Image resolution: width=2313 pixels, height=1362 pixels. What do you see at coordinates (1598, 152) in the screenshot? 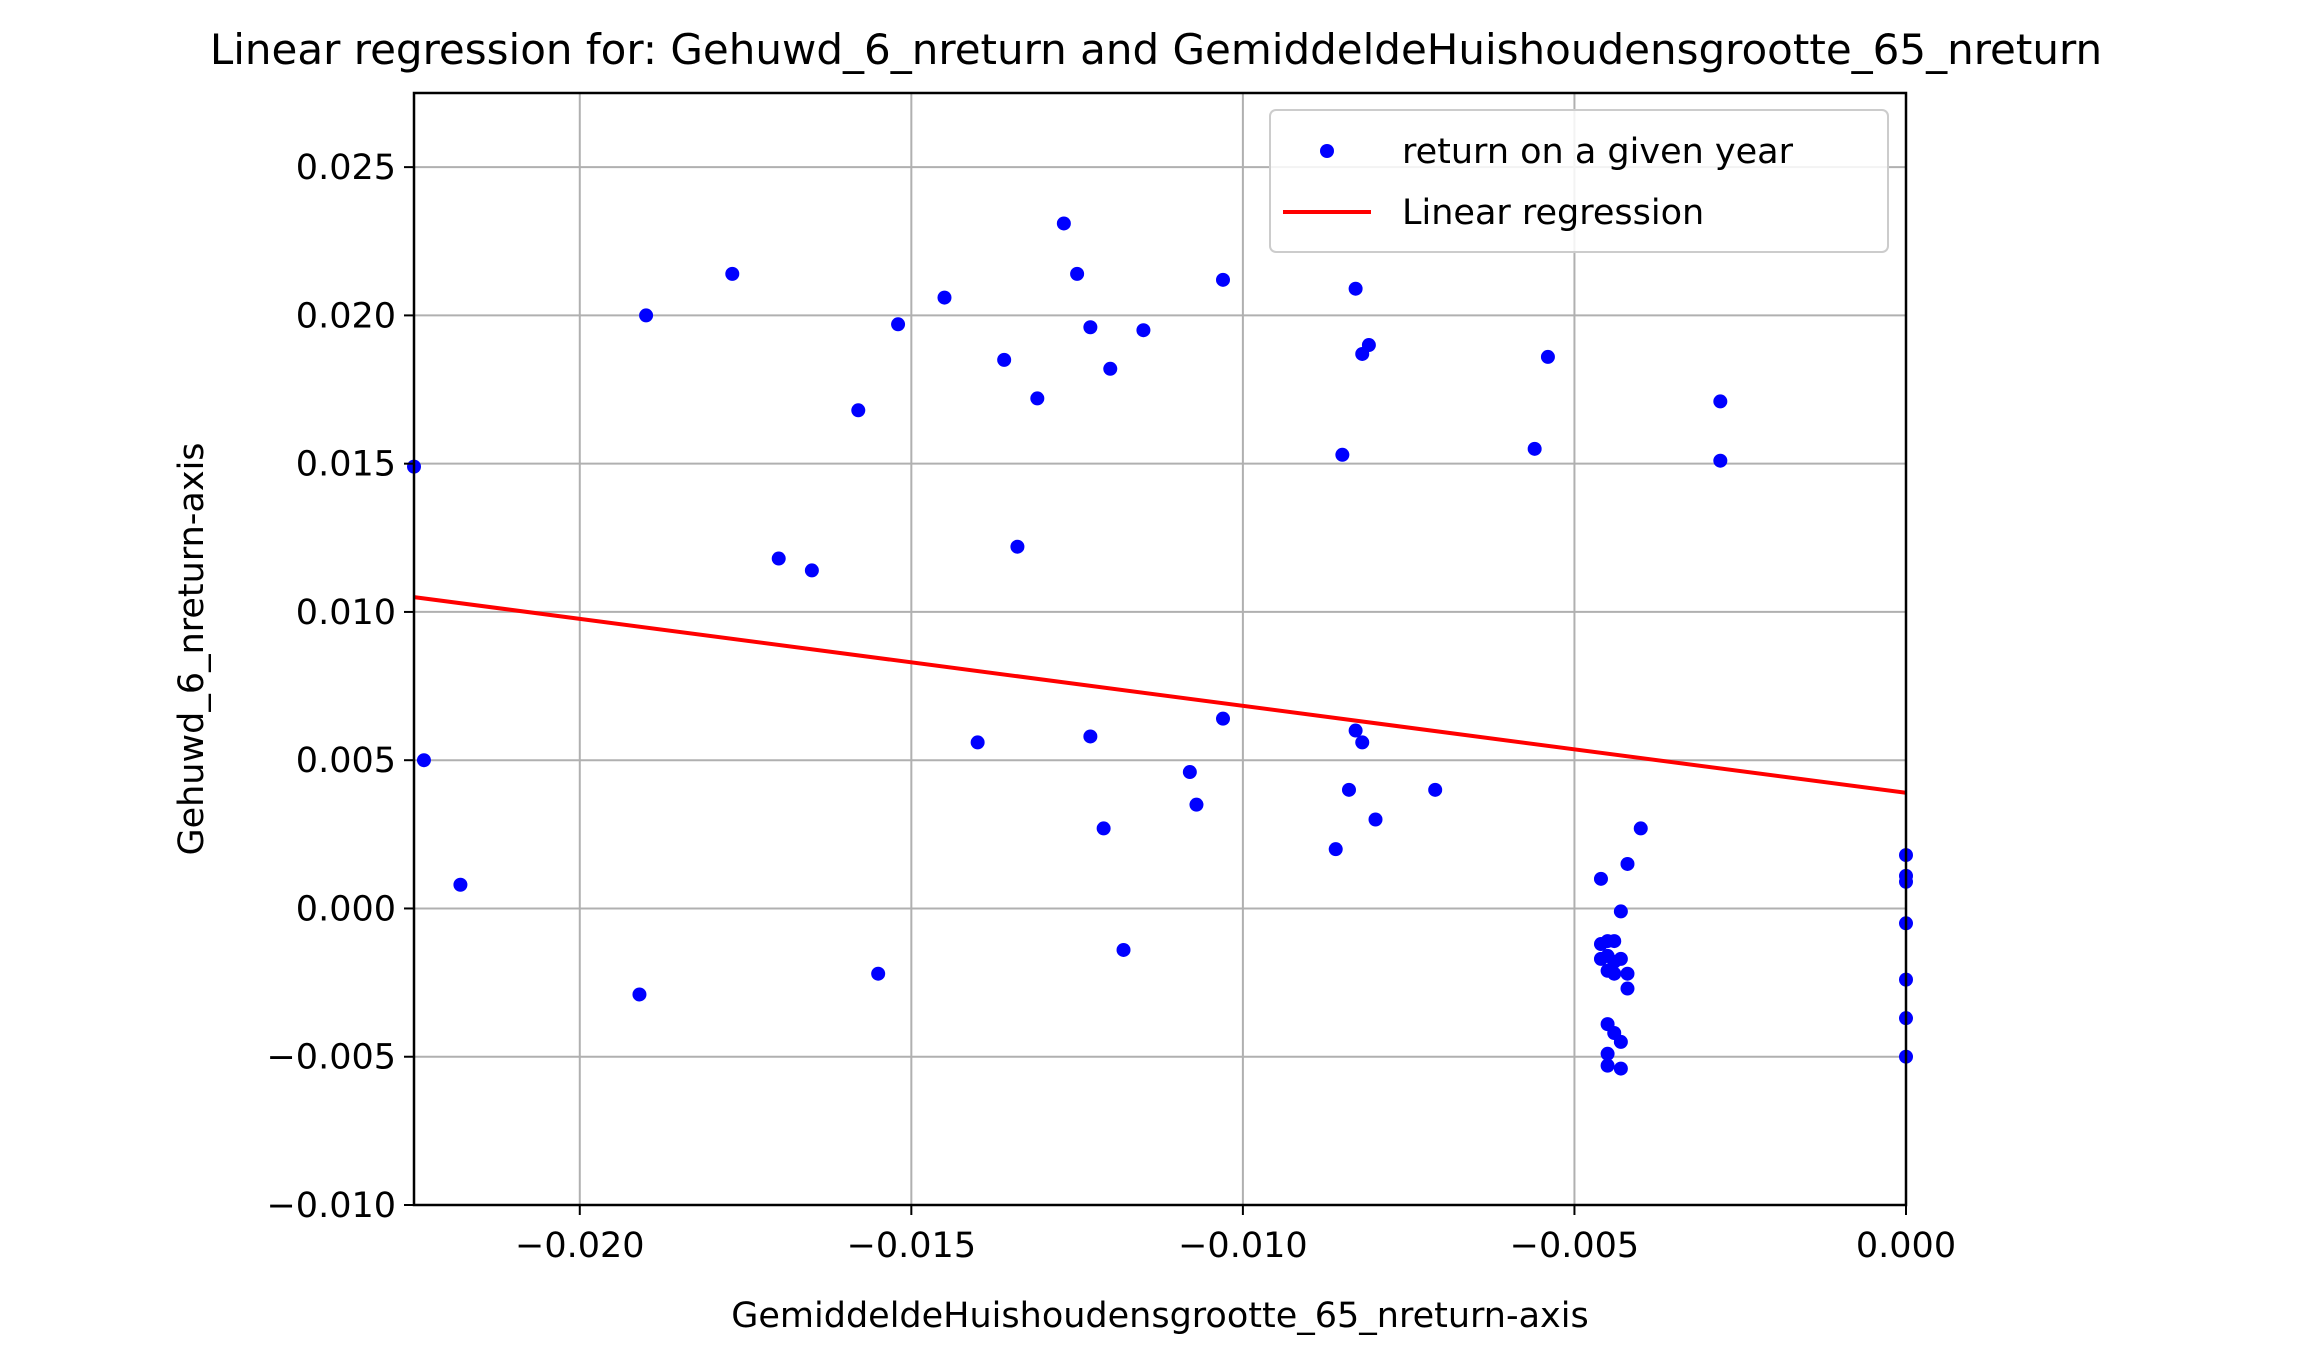
I see `legend-label-scatter: return on a given year` at bounding box center [1598, 152].